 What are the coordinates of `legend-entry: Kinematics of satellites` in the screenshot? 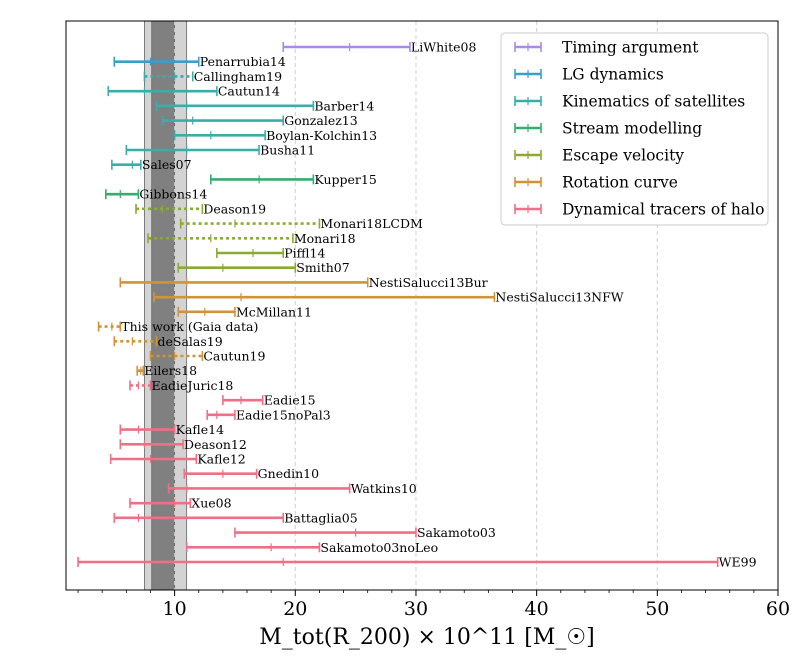 It's located at (629, 102).